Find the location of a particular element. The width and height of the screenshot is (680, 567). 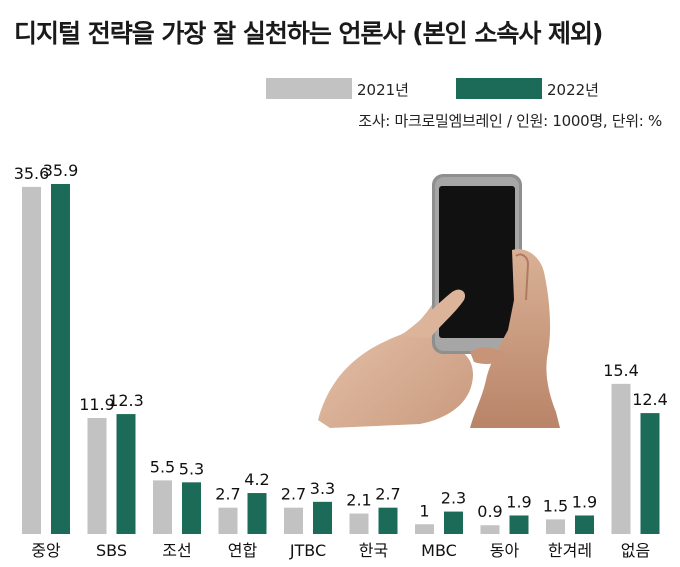

legend-label-2021: 2021년 is located at coordinates (383, 90).